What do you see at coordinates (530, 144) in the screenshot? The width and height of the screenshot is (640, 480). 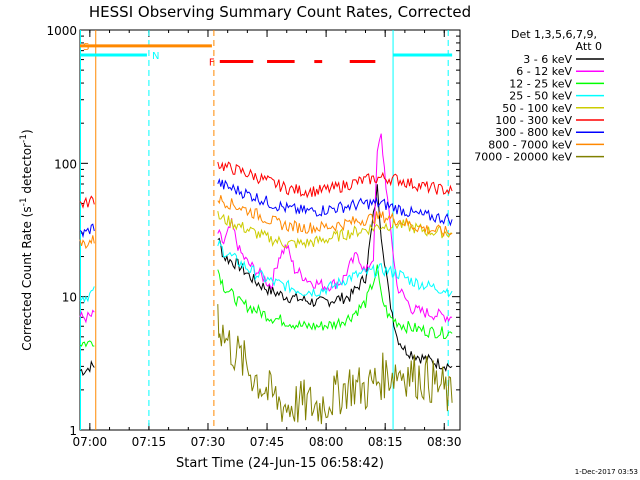 I see `legend-label: 800 - 7000 keV` at bounding box center [530, 144].